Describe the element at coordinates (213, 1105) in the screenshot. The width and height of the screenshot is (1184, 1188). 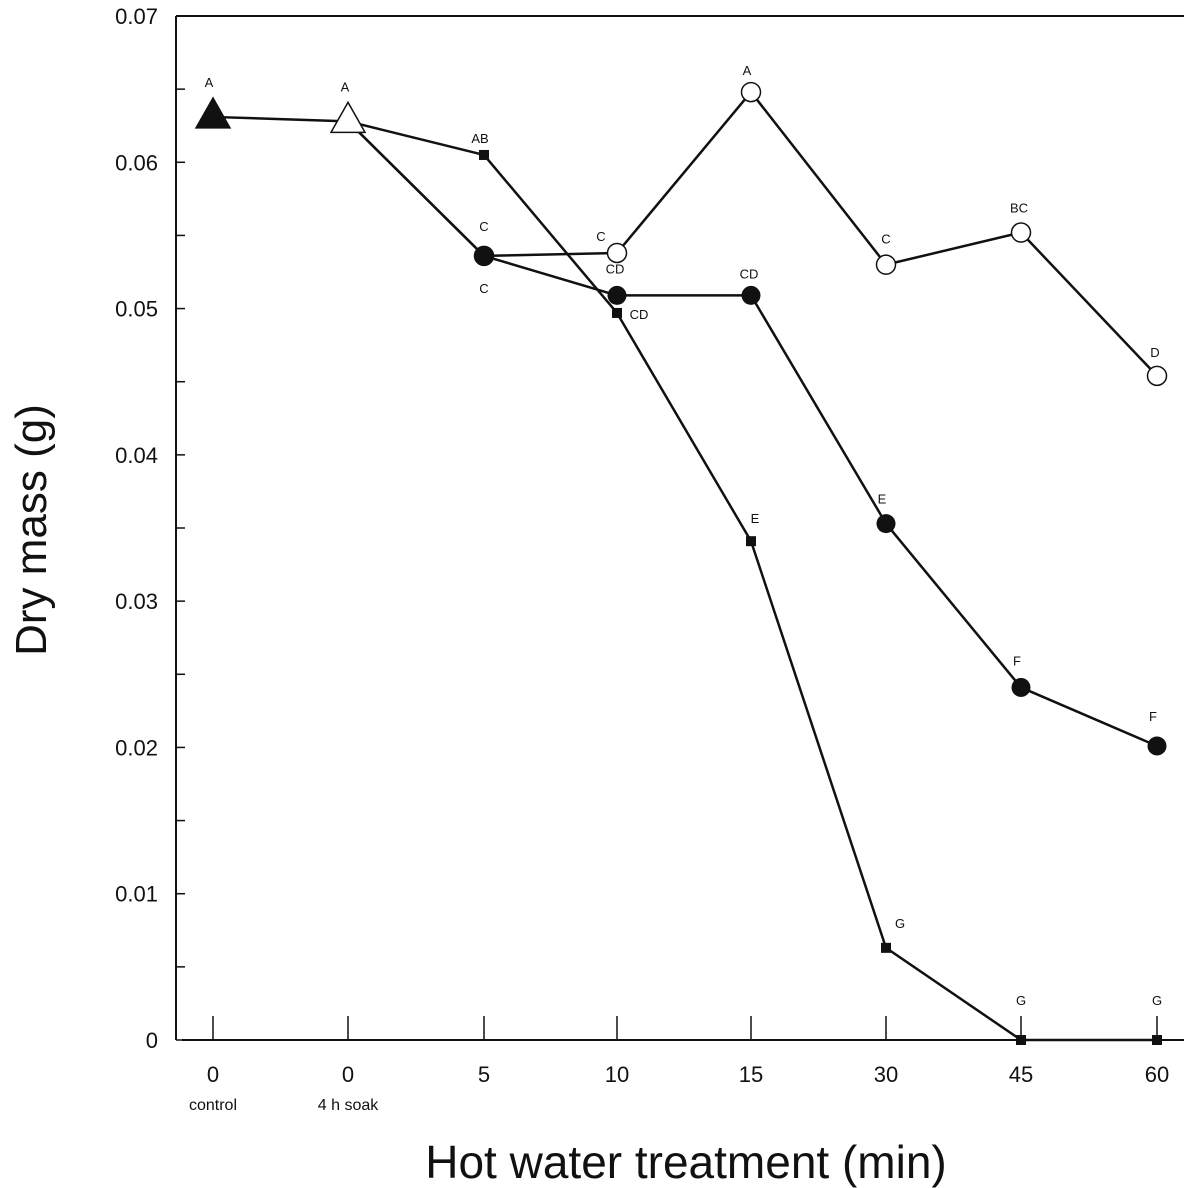
I see `x-tick-sublabel: control` at that location.